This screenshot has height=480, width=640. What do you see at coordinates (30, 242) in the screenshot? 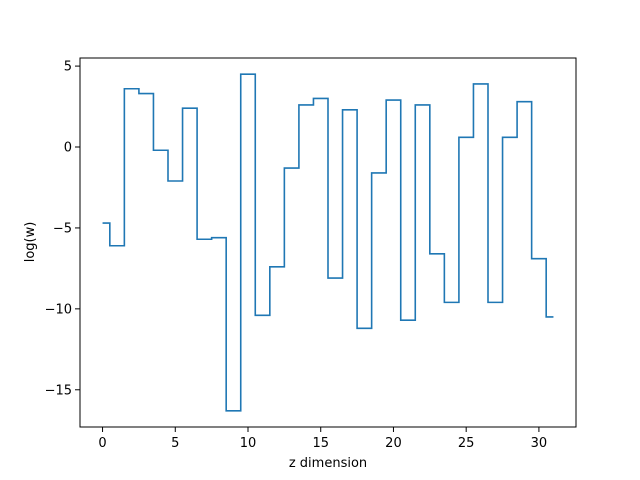
I see `y-axis-label: log(w)` at bounding box center [30, 242].